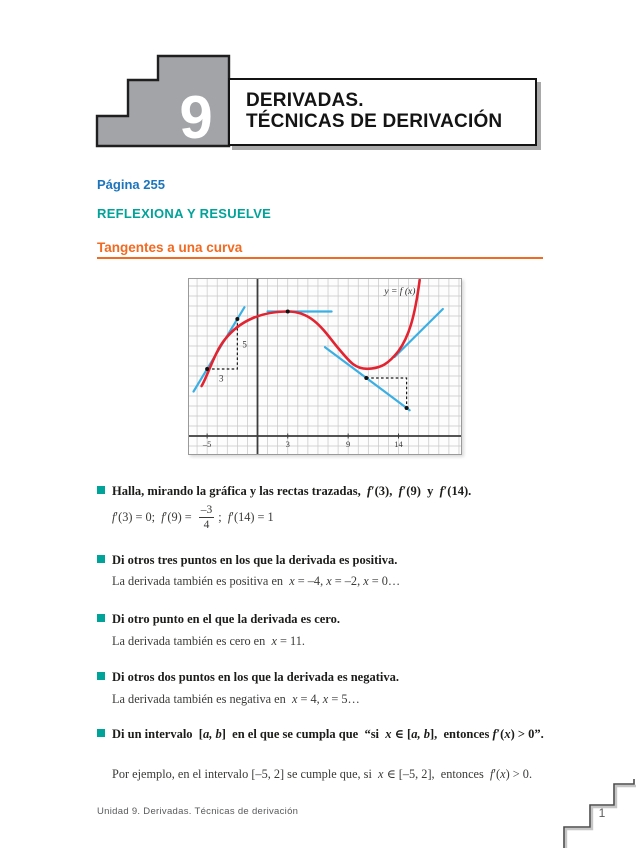 The width and height of the screenshot is (636, 848). I want to click on x-tick-label: 14, so click(398, 444).